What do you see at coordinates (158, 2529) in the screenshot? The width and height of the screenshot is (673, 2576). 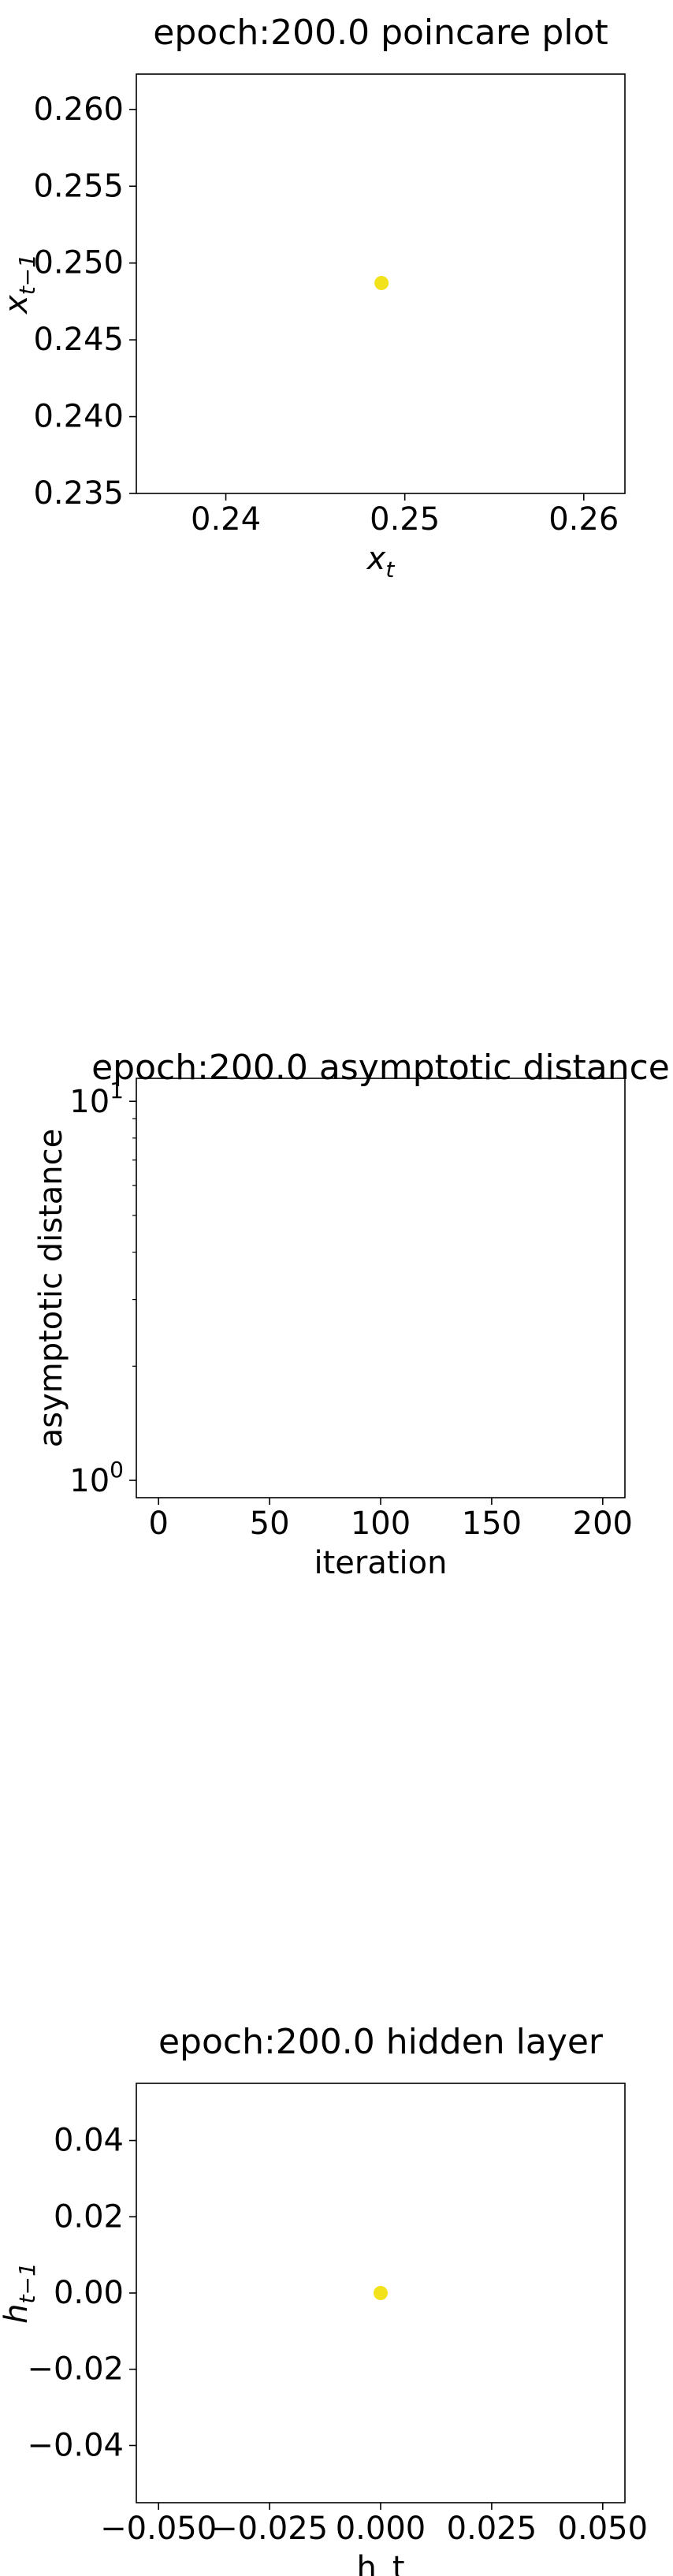 I see `x-tick-label: −0.050` at bounding box center [158, 2529].